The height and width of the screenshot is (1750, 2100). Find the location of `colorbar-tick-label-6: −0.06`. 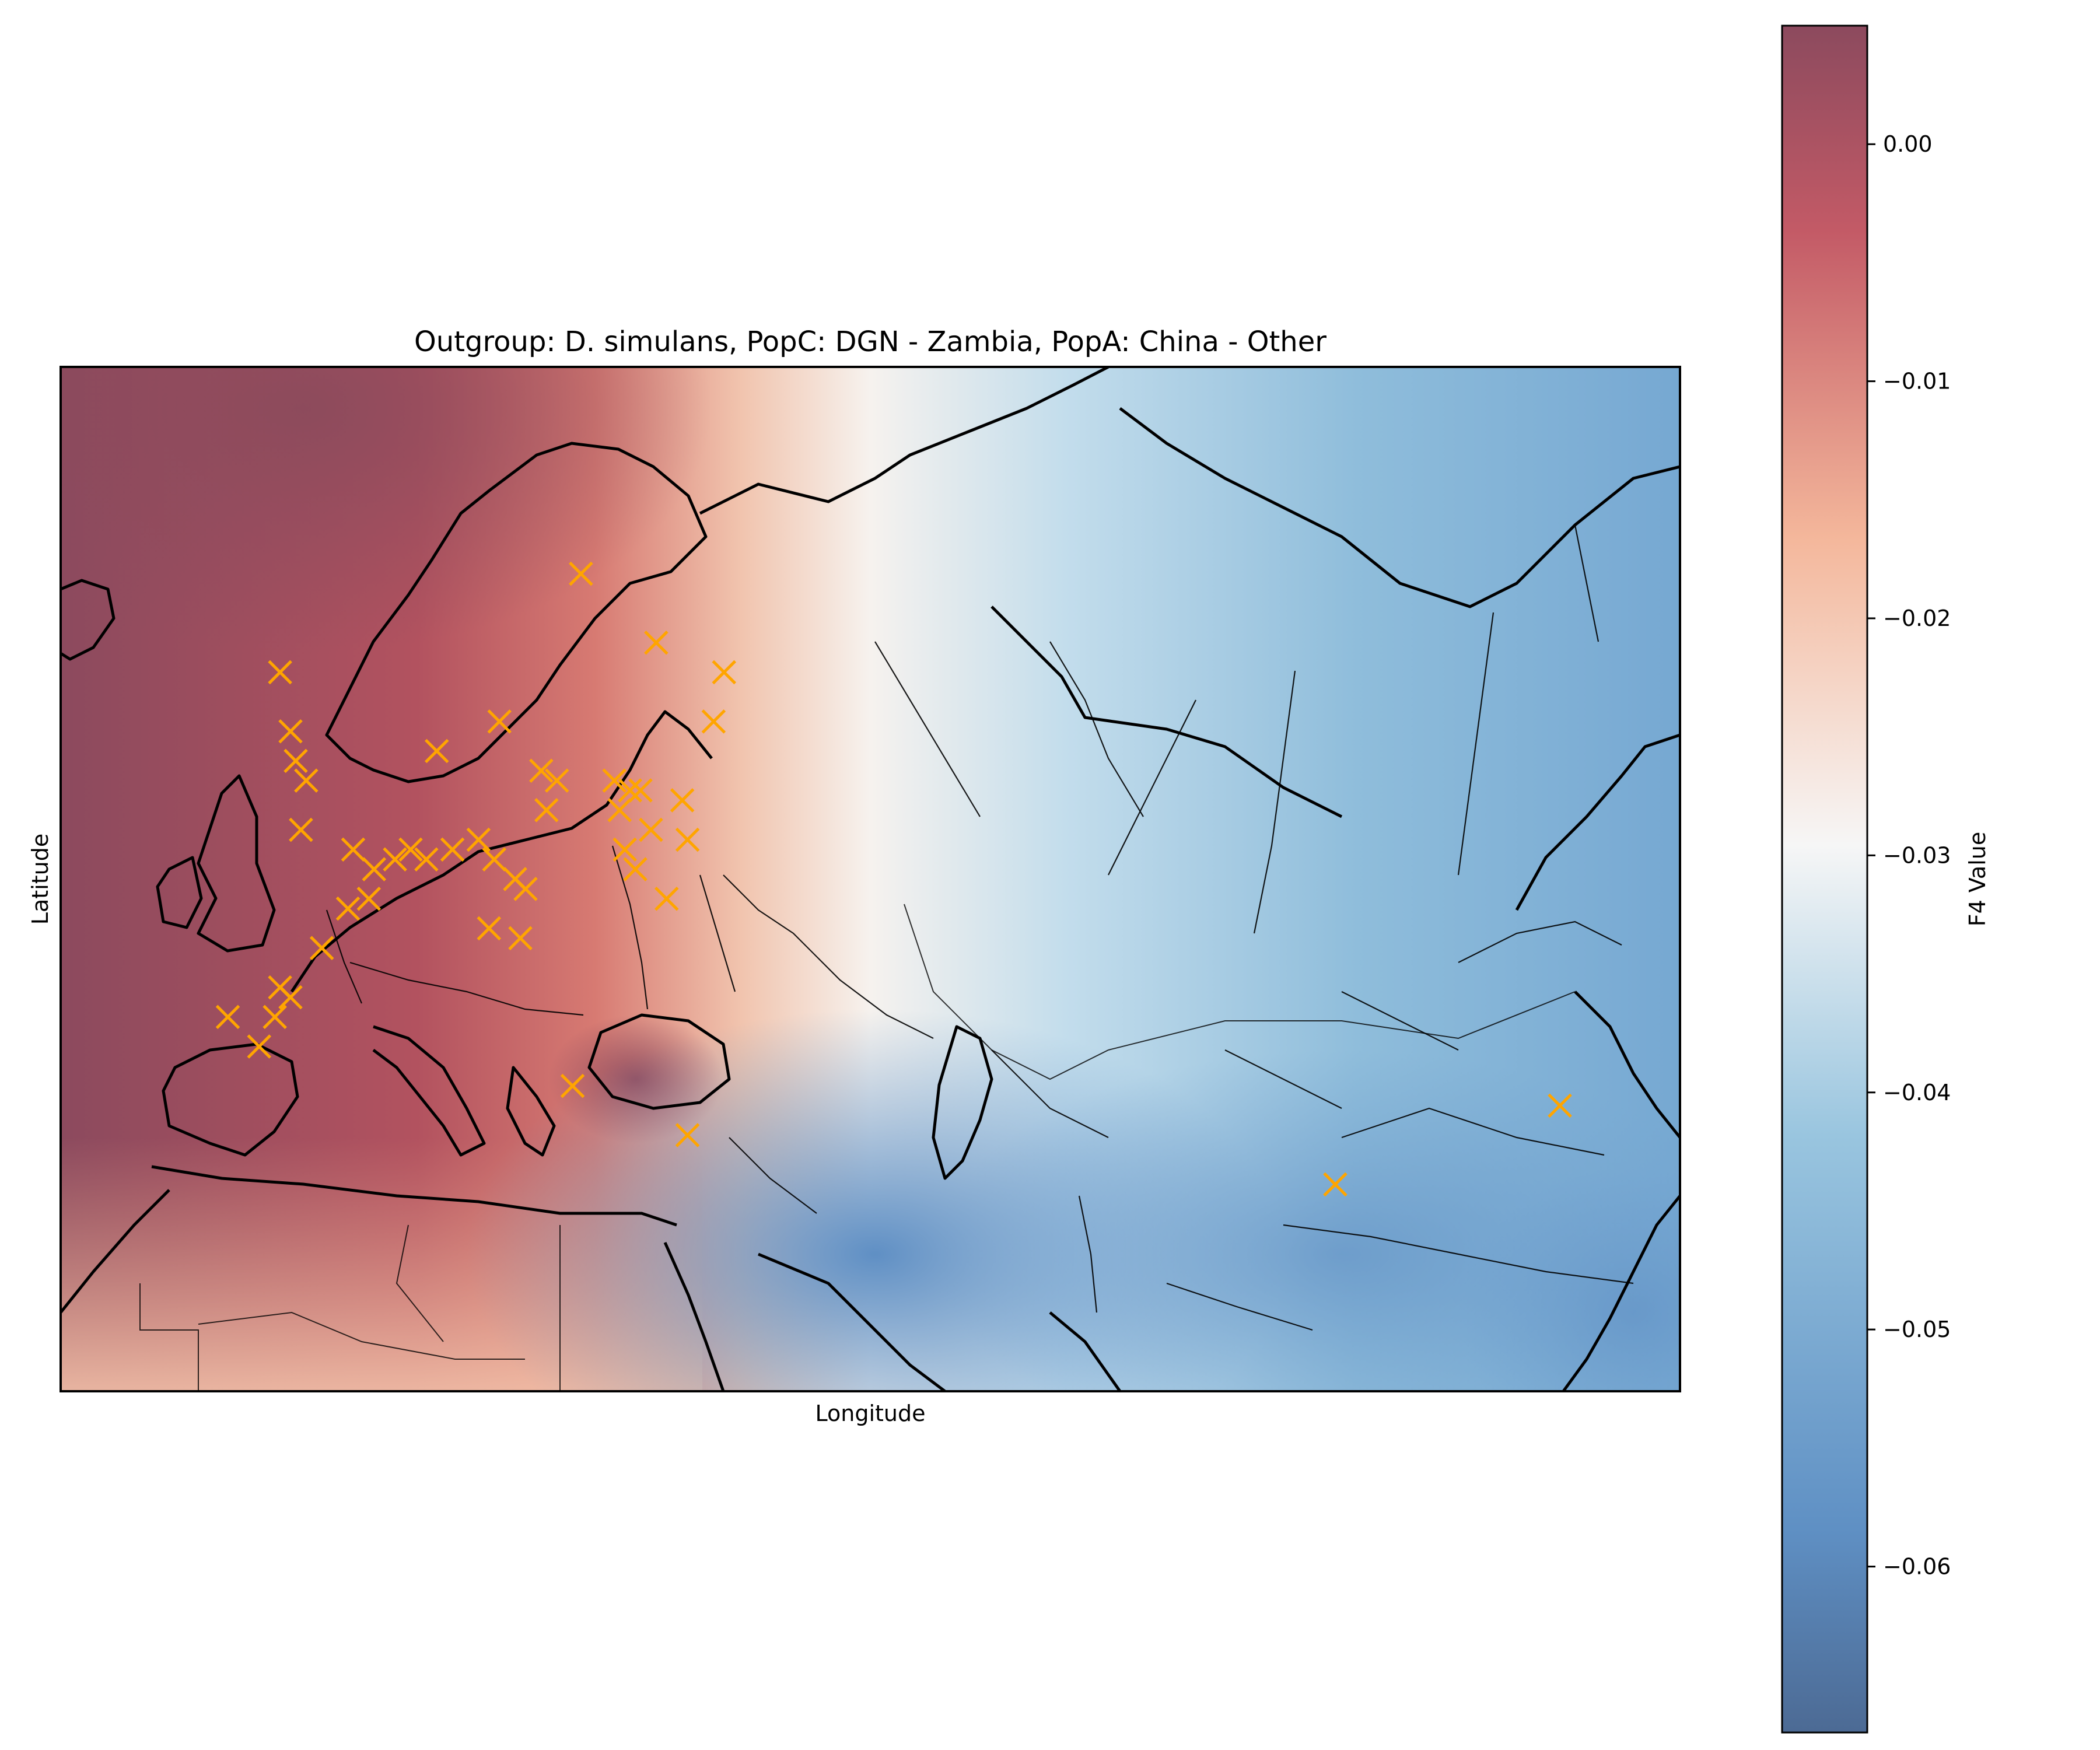

colorbar-tick-label-6: −0.06 is located at coordinates (1917, 1567).